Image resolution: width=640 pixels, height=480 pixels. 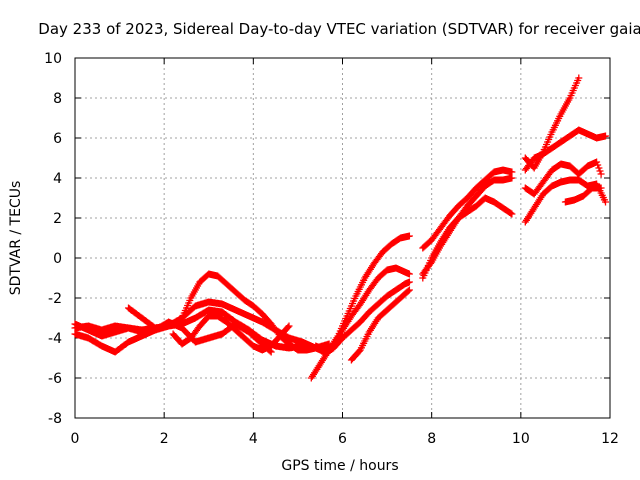 I want to click on x-tick-label: 12, so click(x=610, y=439).